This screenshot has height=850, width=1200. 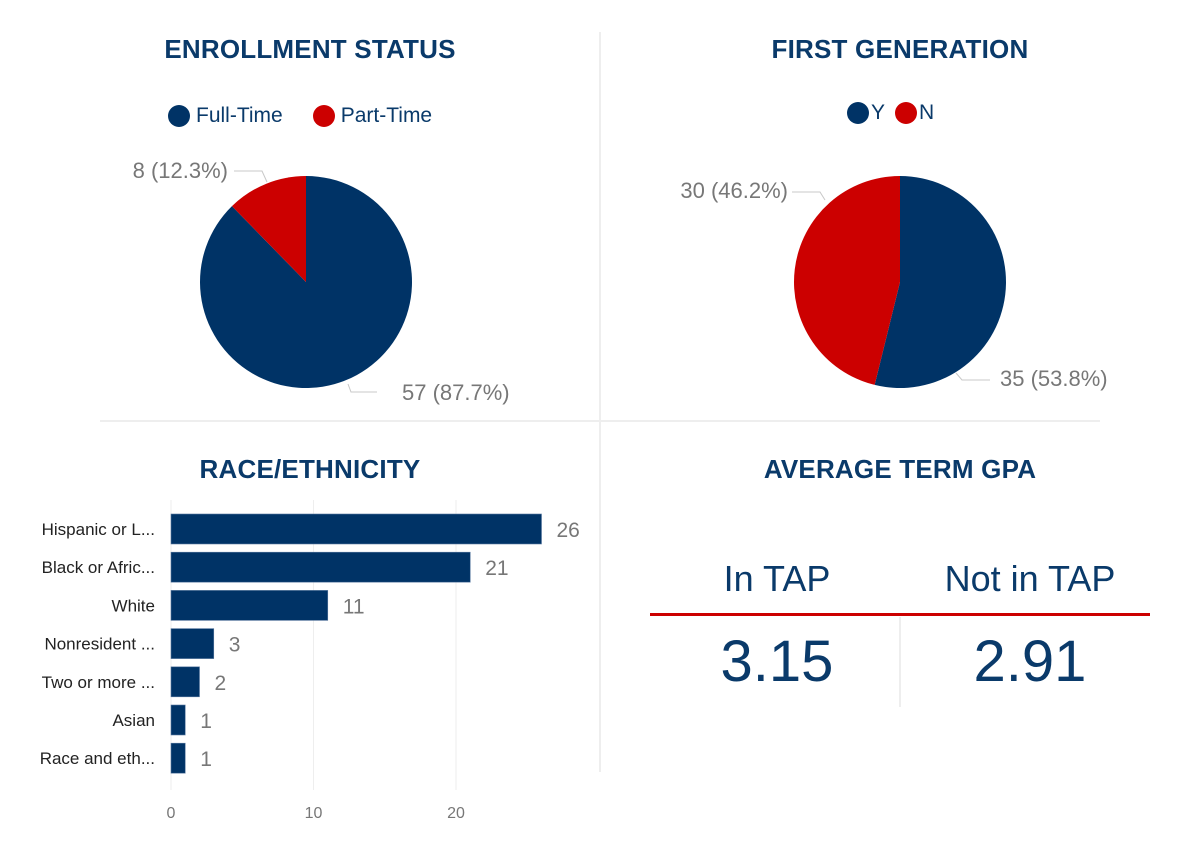 I want to click on legend-label: Y, so click(x=878, y=112).